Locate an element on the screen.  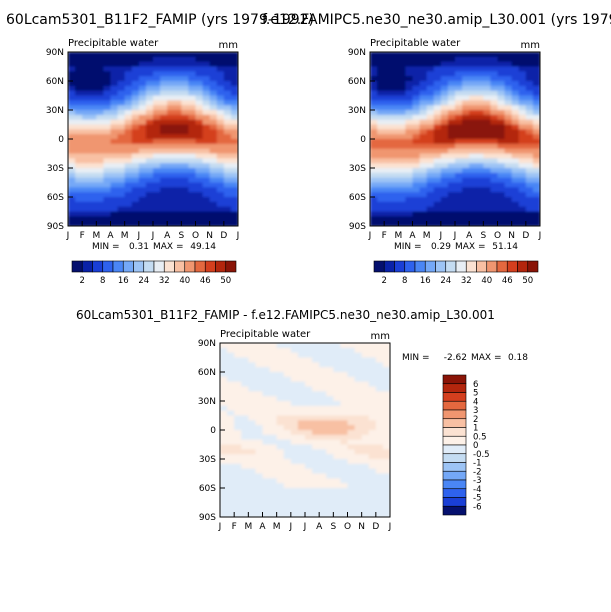
panel-3-min-label: MIN = is located at coordinates (416, 358).